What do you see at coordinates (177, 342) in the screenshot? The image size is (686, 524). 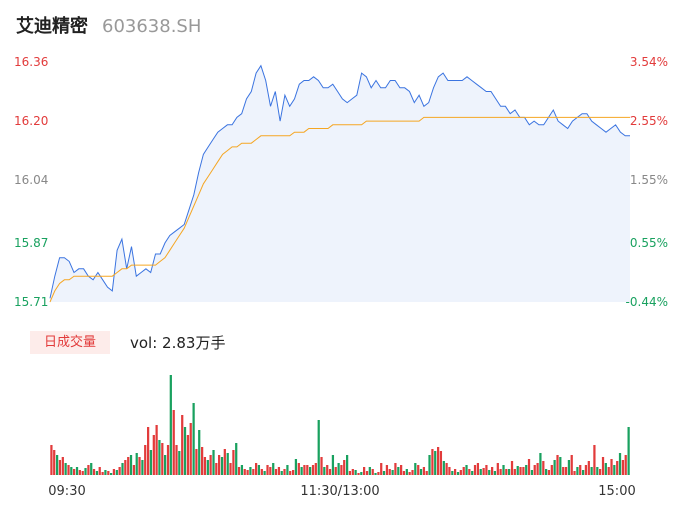 I see `volume-summary: vol: 2.83万手` at bounding box center [177, 342].